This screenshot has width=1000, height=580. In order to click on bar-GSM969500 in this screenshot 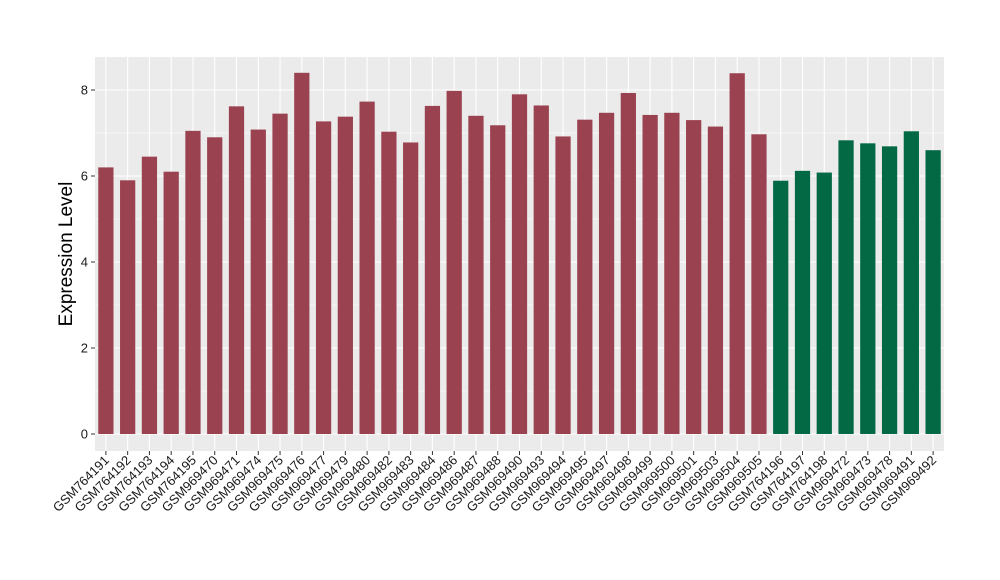, I will do `click(672, 273)`.